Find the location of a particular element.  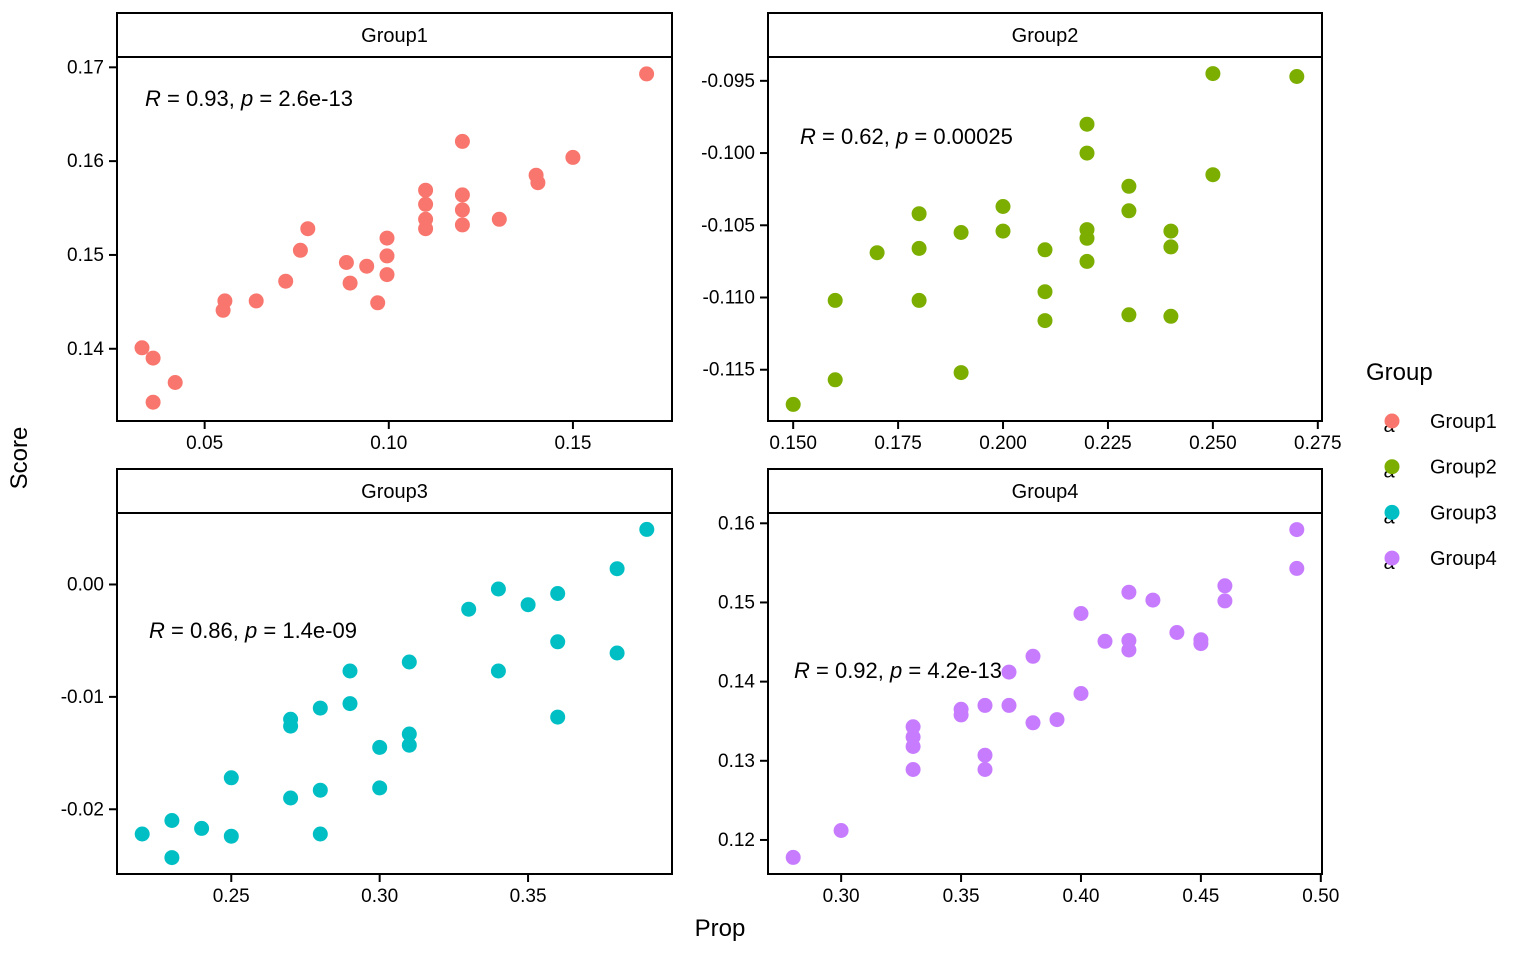

y-axis-tick-label: -0.100 is located at coordinates (728, 153).